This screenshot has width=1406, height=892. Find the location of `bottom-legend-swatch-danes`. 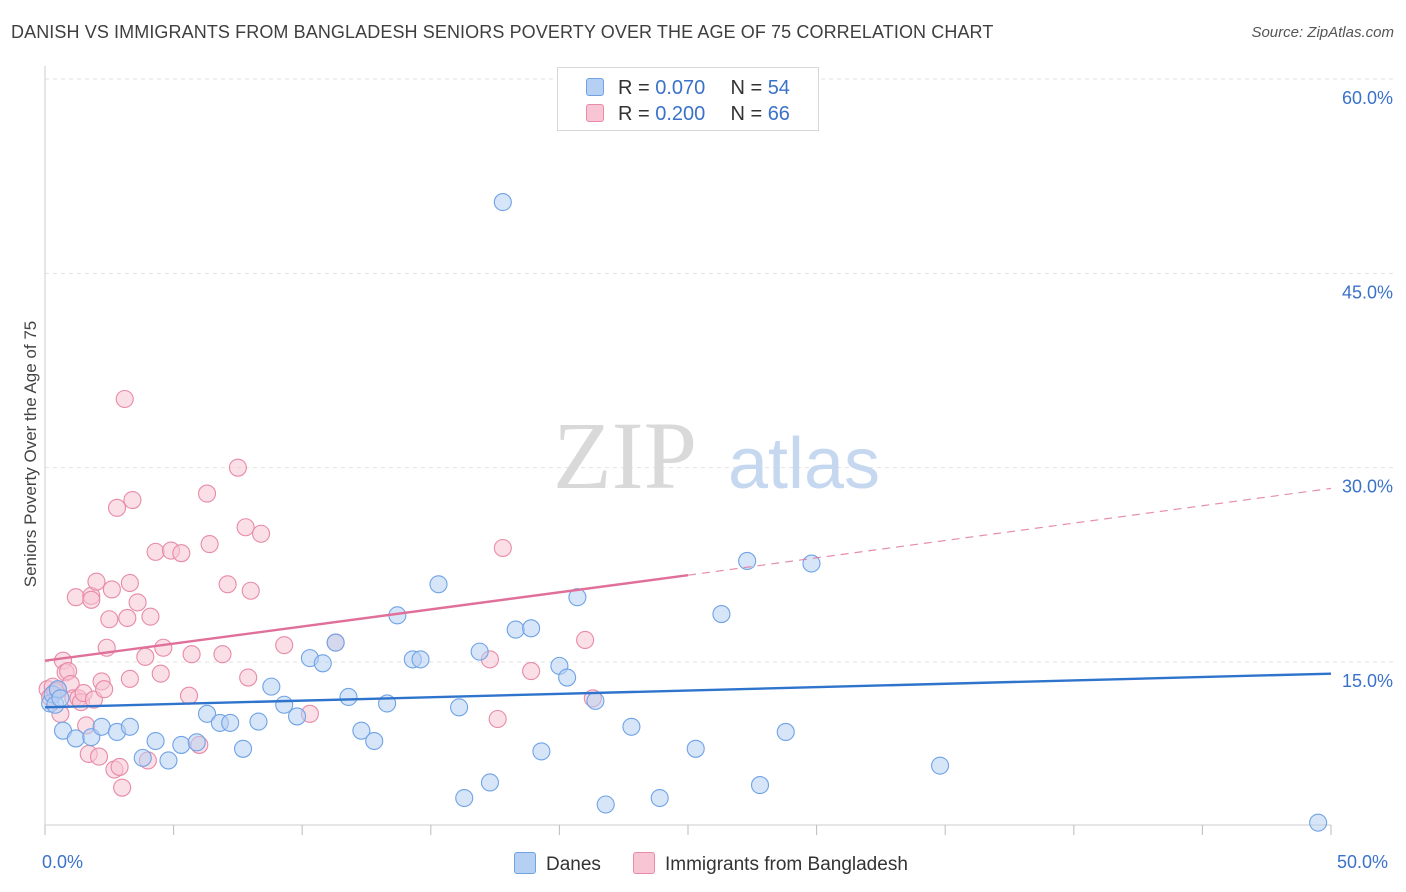

bottom-legend-swatch-danes is located at coordinates (525, 863).